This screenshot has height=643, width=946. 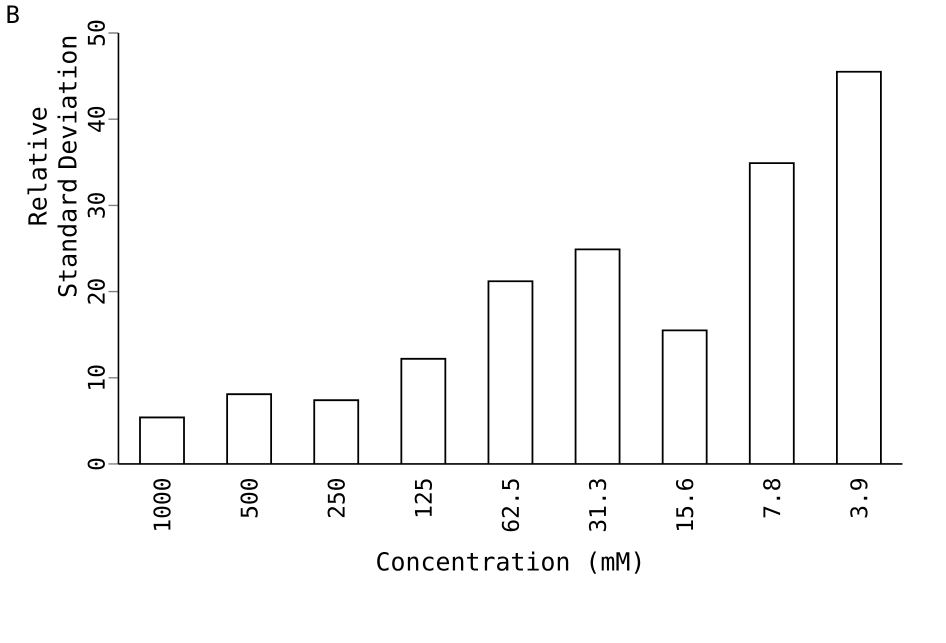 I want to click on y-axis-title: Relative Standard Deviation, so click(x=52, y=166).